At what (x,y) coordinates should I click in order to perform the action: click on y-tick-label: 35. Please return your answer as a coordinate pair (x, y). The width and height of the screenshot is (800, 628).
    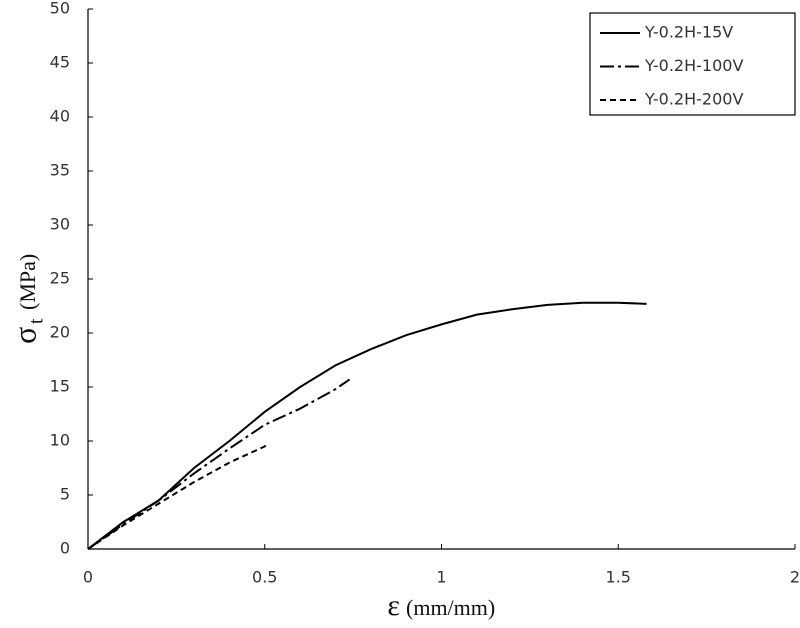
    Looking at the image, I should click on (60, 170).